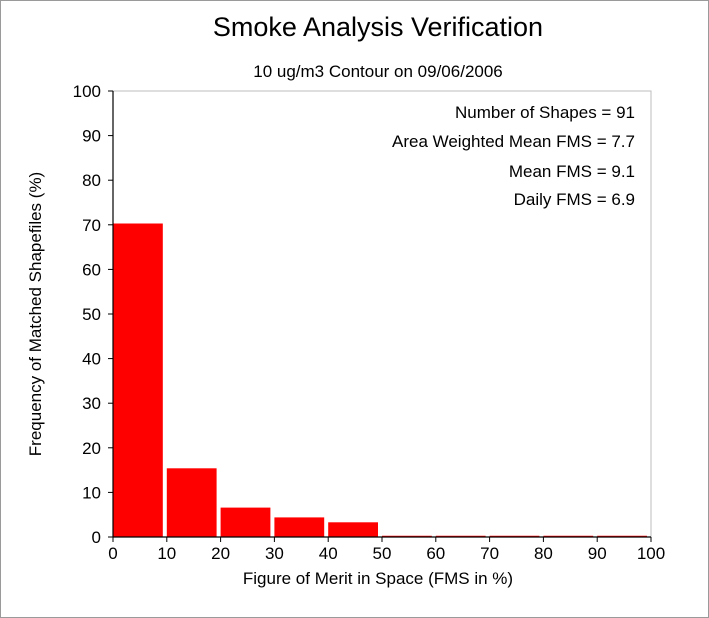 Image resolution: width=709 pixels, height=618 pixels. Describe the element at coordinates (597, 553) in the screenshot. I see `x-tick-label-9: 90` at that location.